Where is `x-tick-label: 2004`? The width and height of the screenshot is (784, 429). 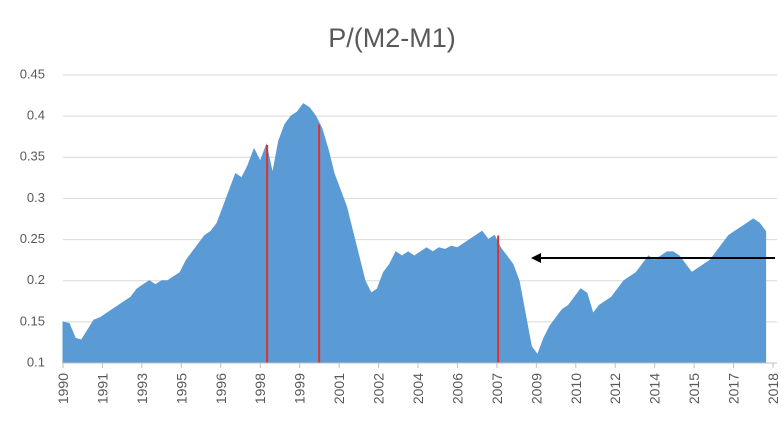
x-tick-label: 2004 is located at coordinates (418, 388).